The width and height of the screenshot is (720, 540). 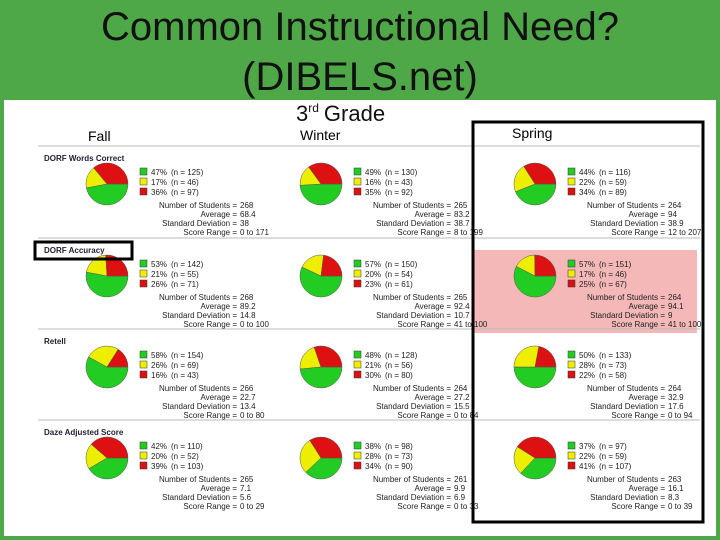 What do you see at coordinates (187, 172) in the screenshot?
I see `count-label: (n = 125)` at bounding box center [187, 172].